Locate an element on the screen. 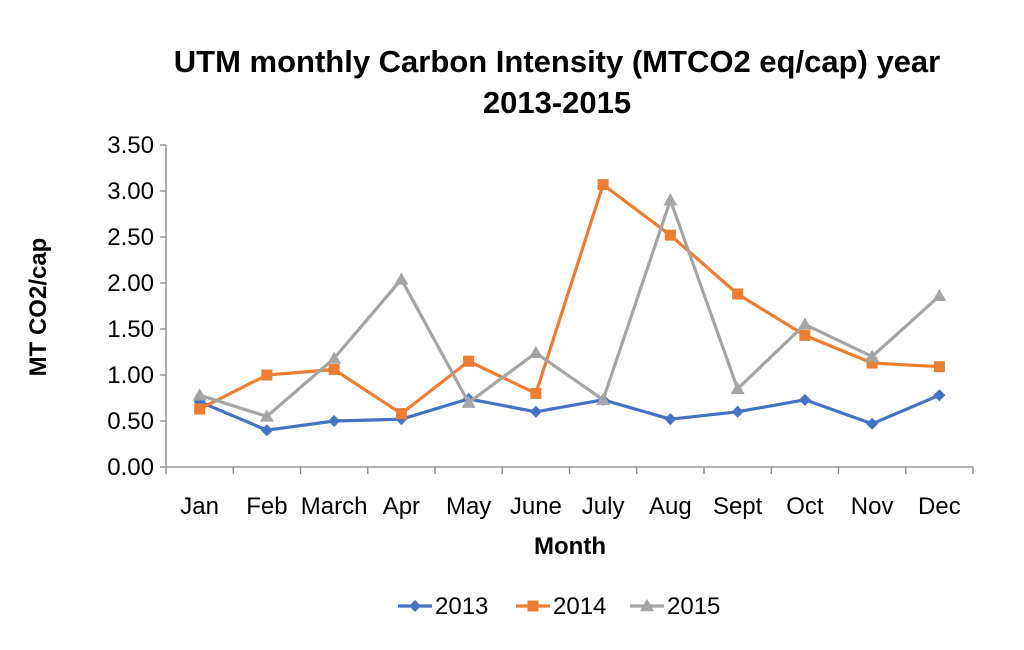 Image resolution: width=1024 pixels, height=650 pixels. x-tick-label: June is located at coordinates (536, 506).